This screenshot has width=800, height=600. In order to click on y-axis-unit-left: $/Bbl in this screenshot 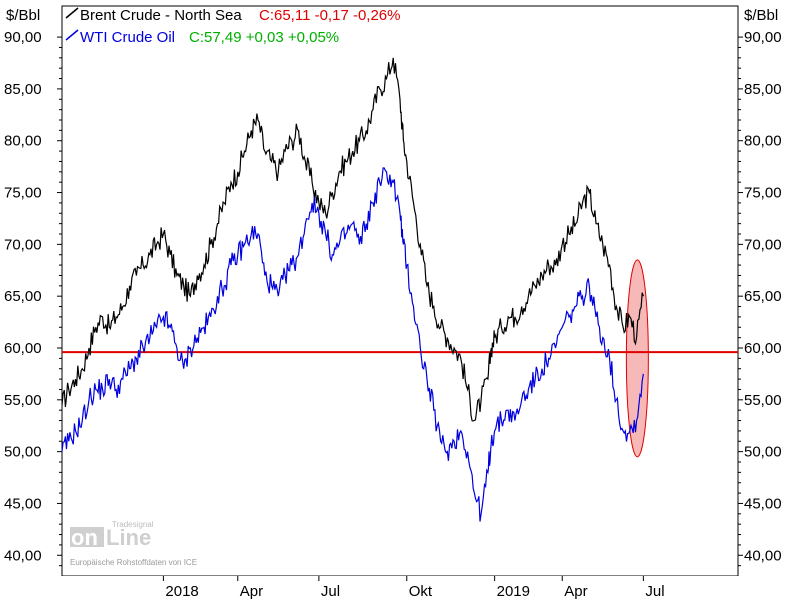, I will do `click(23, 15)`.